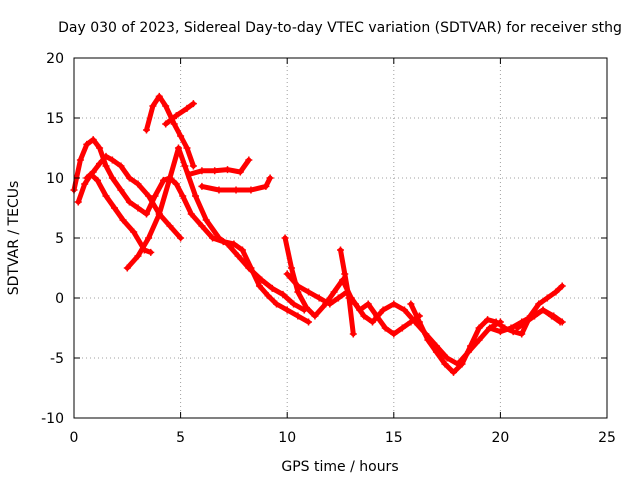  I want to click on x-tick-label: 10, so click(287, 438).